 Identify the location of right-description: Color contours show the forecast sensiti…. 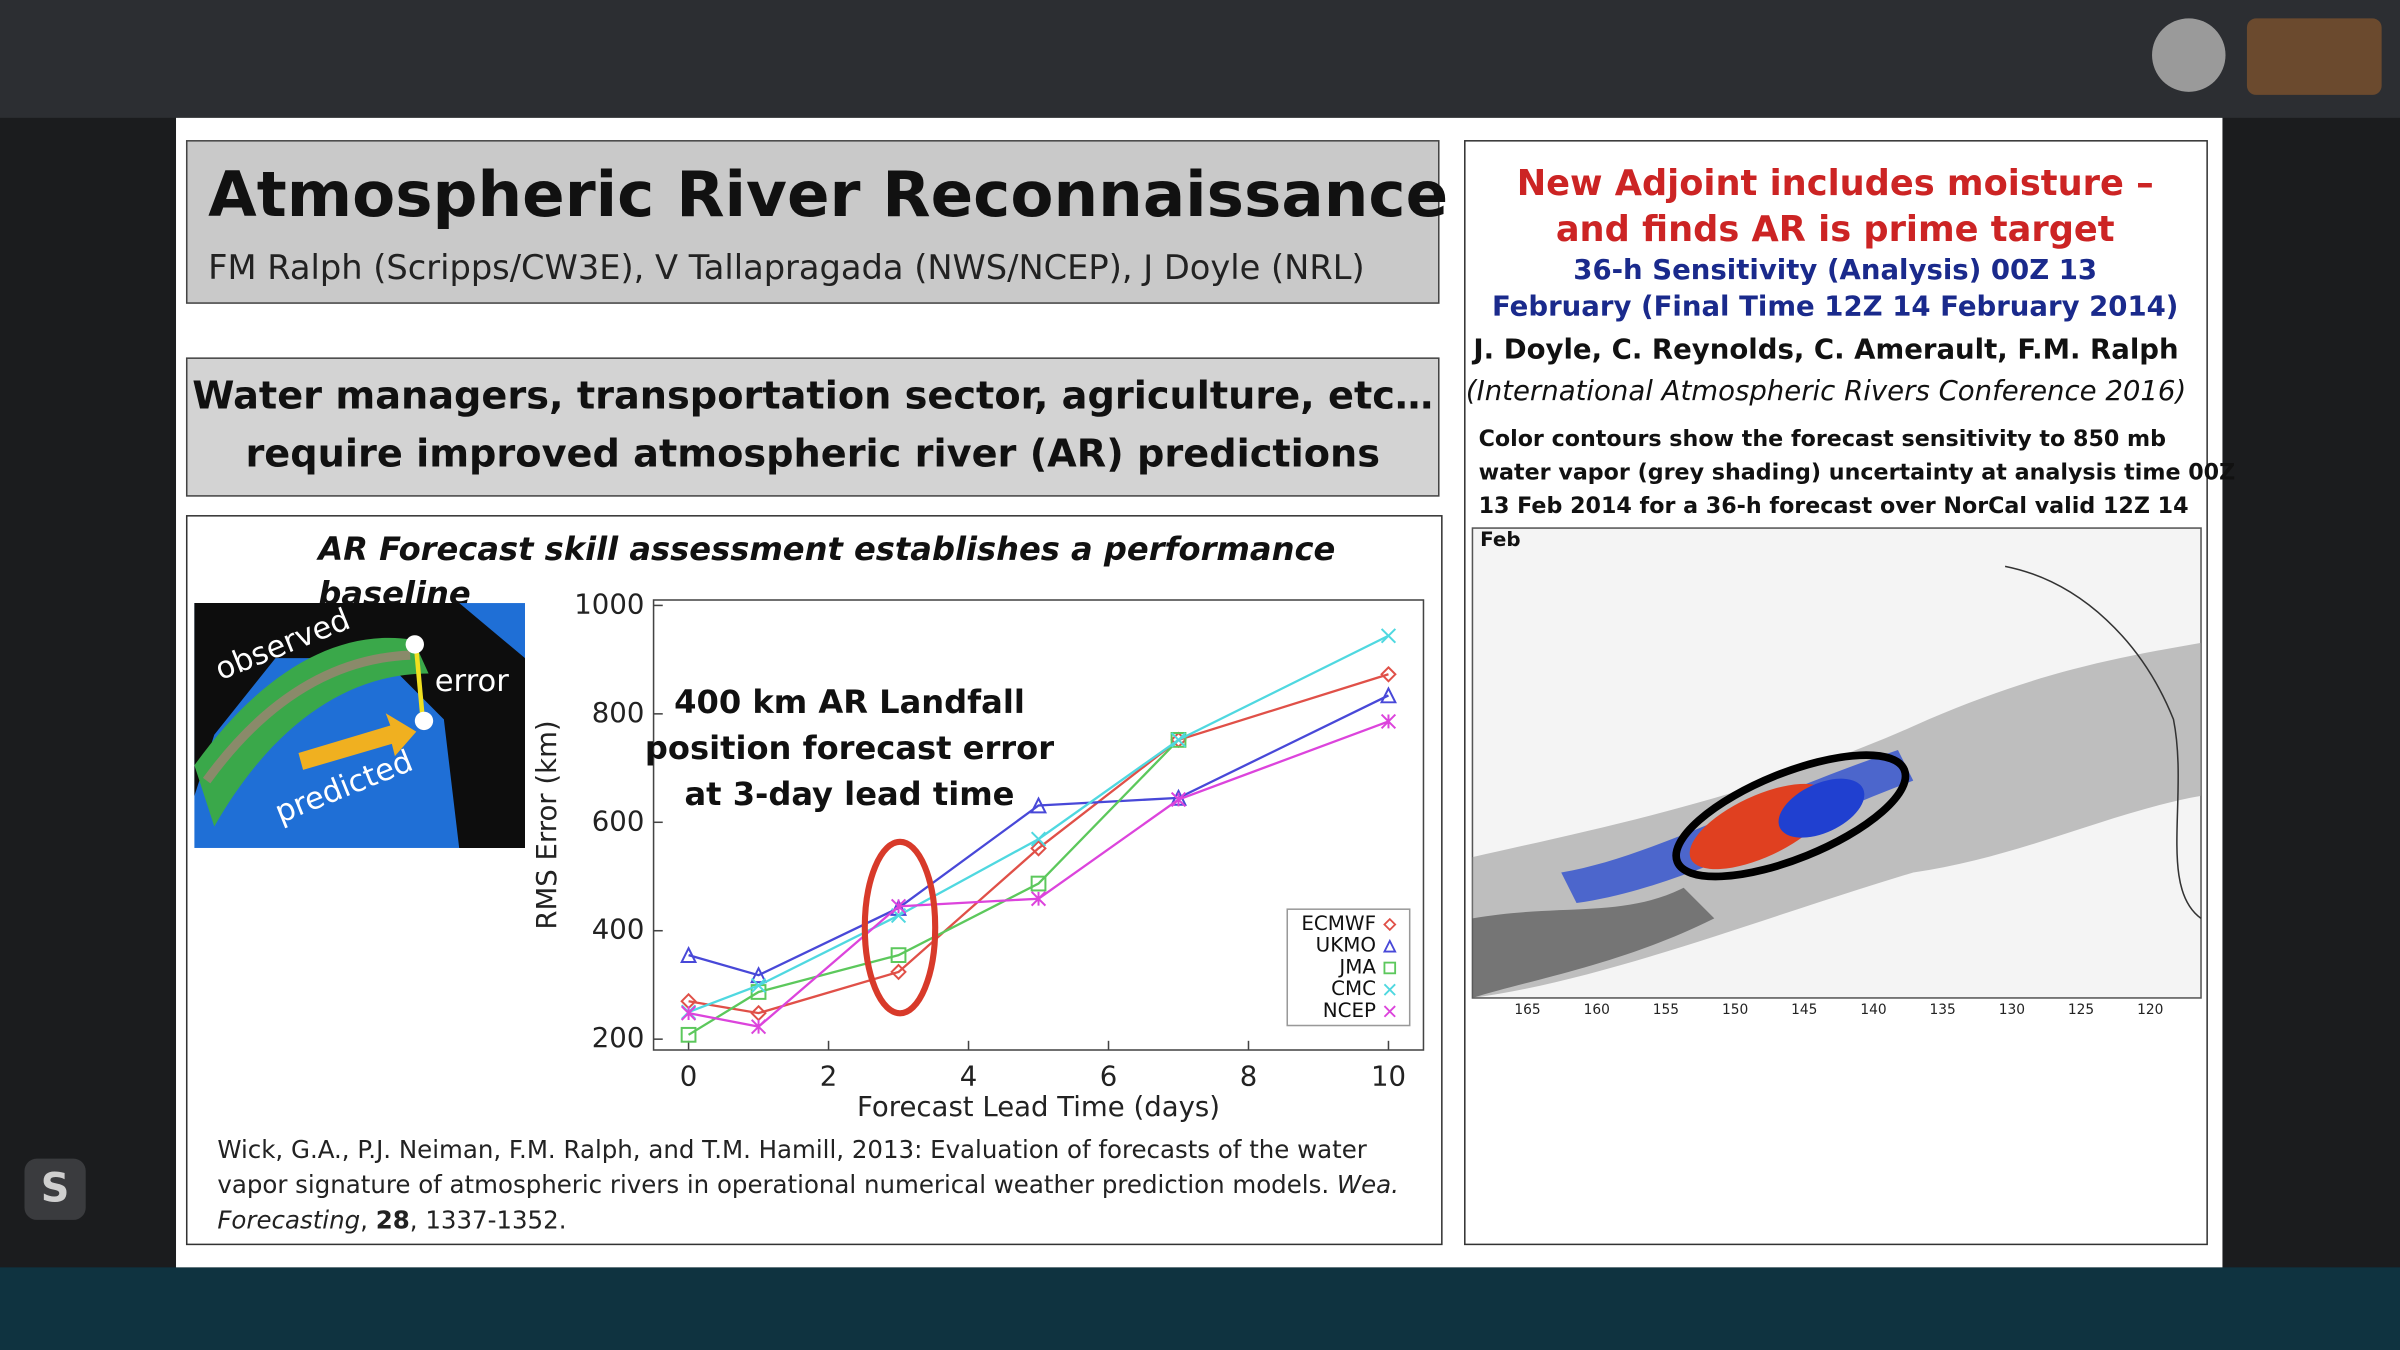
(1822, 439).